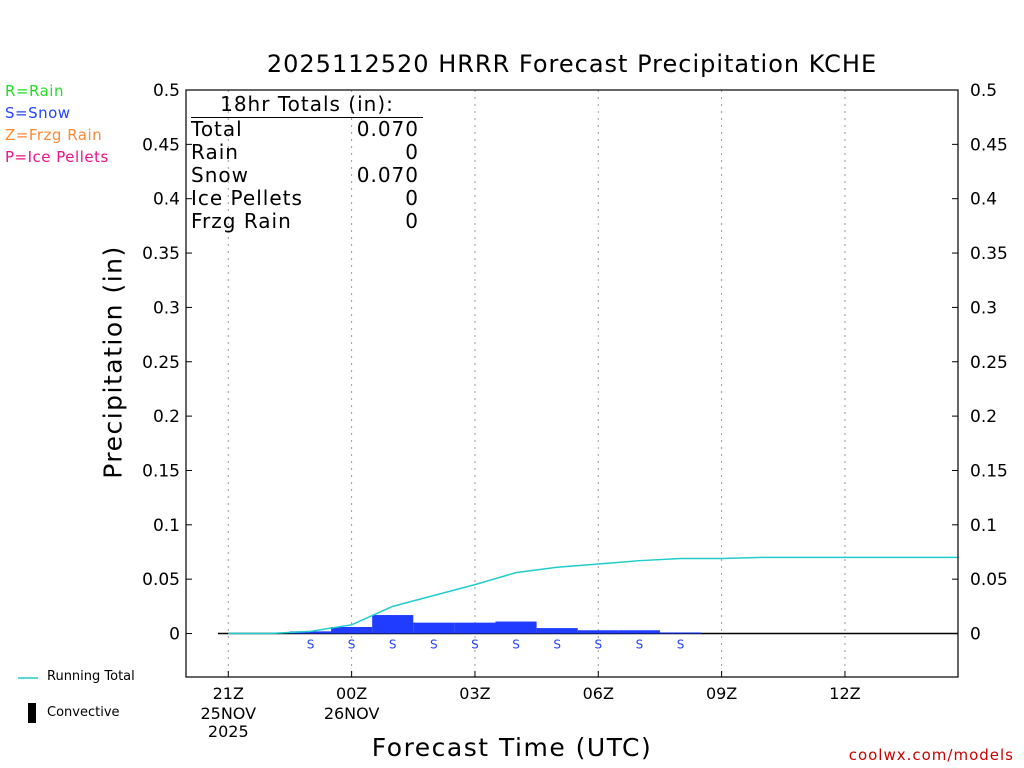  What do you see at coordinates (228, 693) in the screenshot?
I see `x-tick-label: 21Z` at bounding box center [228, 693].